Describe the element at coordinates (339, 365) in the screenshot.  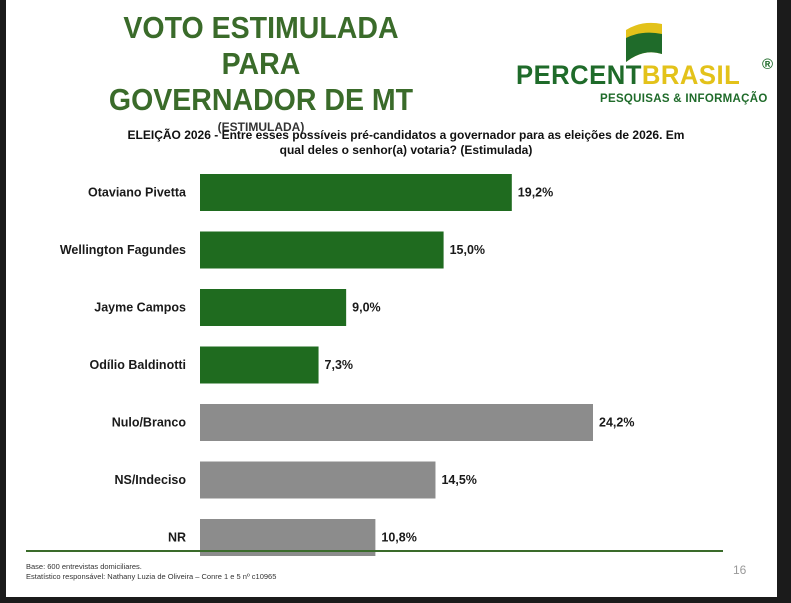
I see `value-label: 7,3%` at that location.